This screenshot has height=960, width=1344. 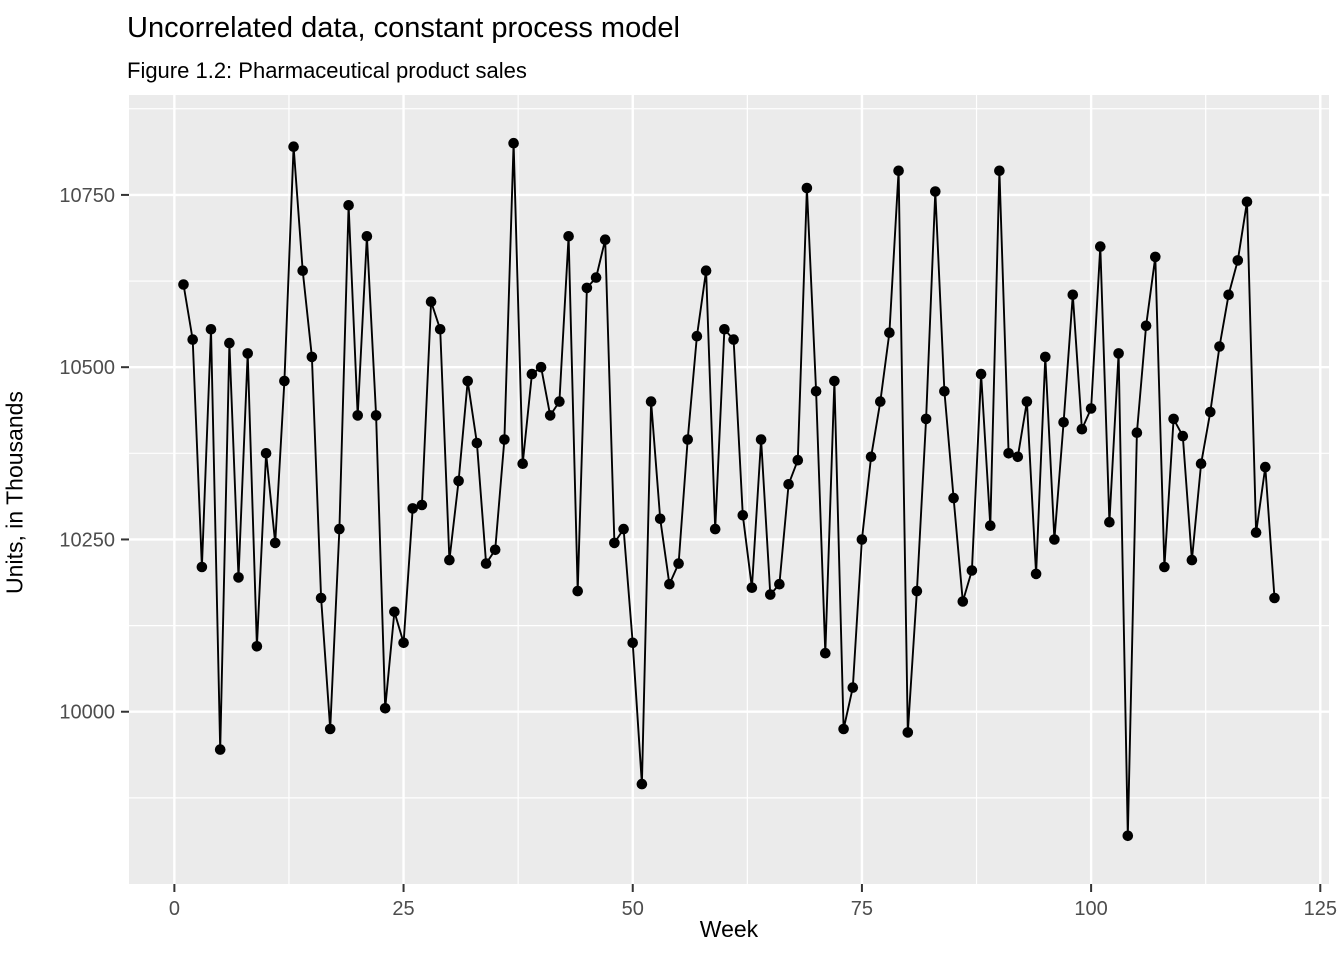 What do you see at coordinates (729, 929) in the screenshot?
I see `x-axis-title: Week` at bounding box center [729, 929].